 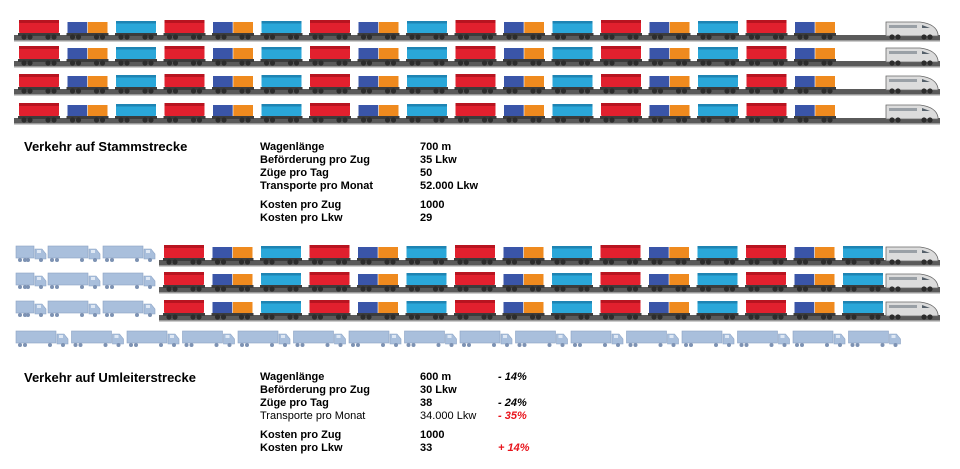 What do you see at coordinates (379, 205) in the screenshot?
I see `stat-row: Kosten pro Zug 1000` at bounding box center [379, 205].